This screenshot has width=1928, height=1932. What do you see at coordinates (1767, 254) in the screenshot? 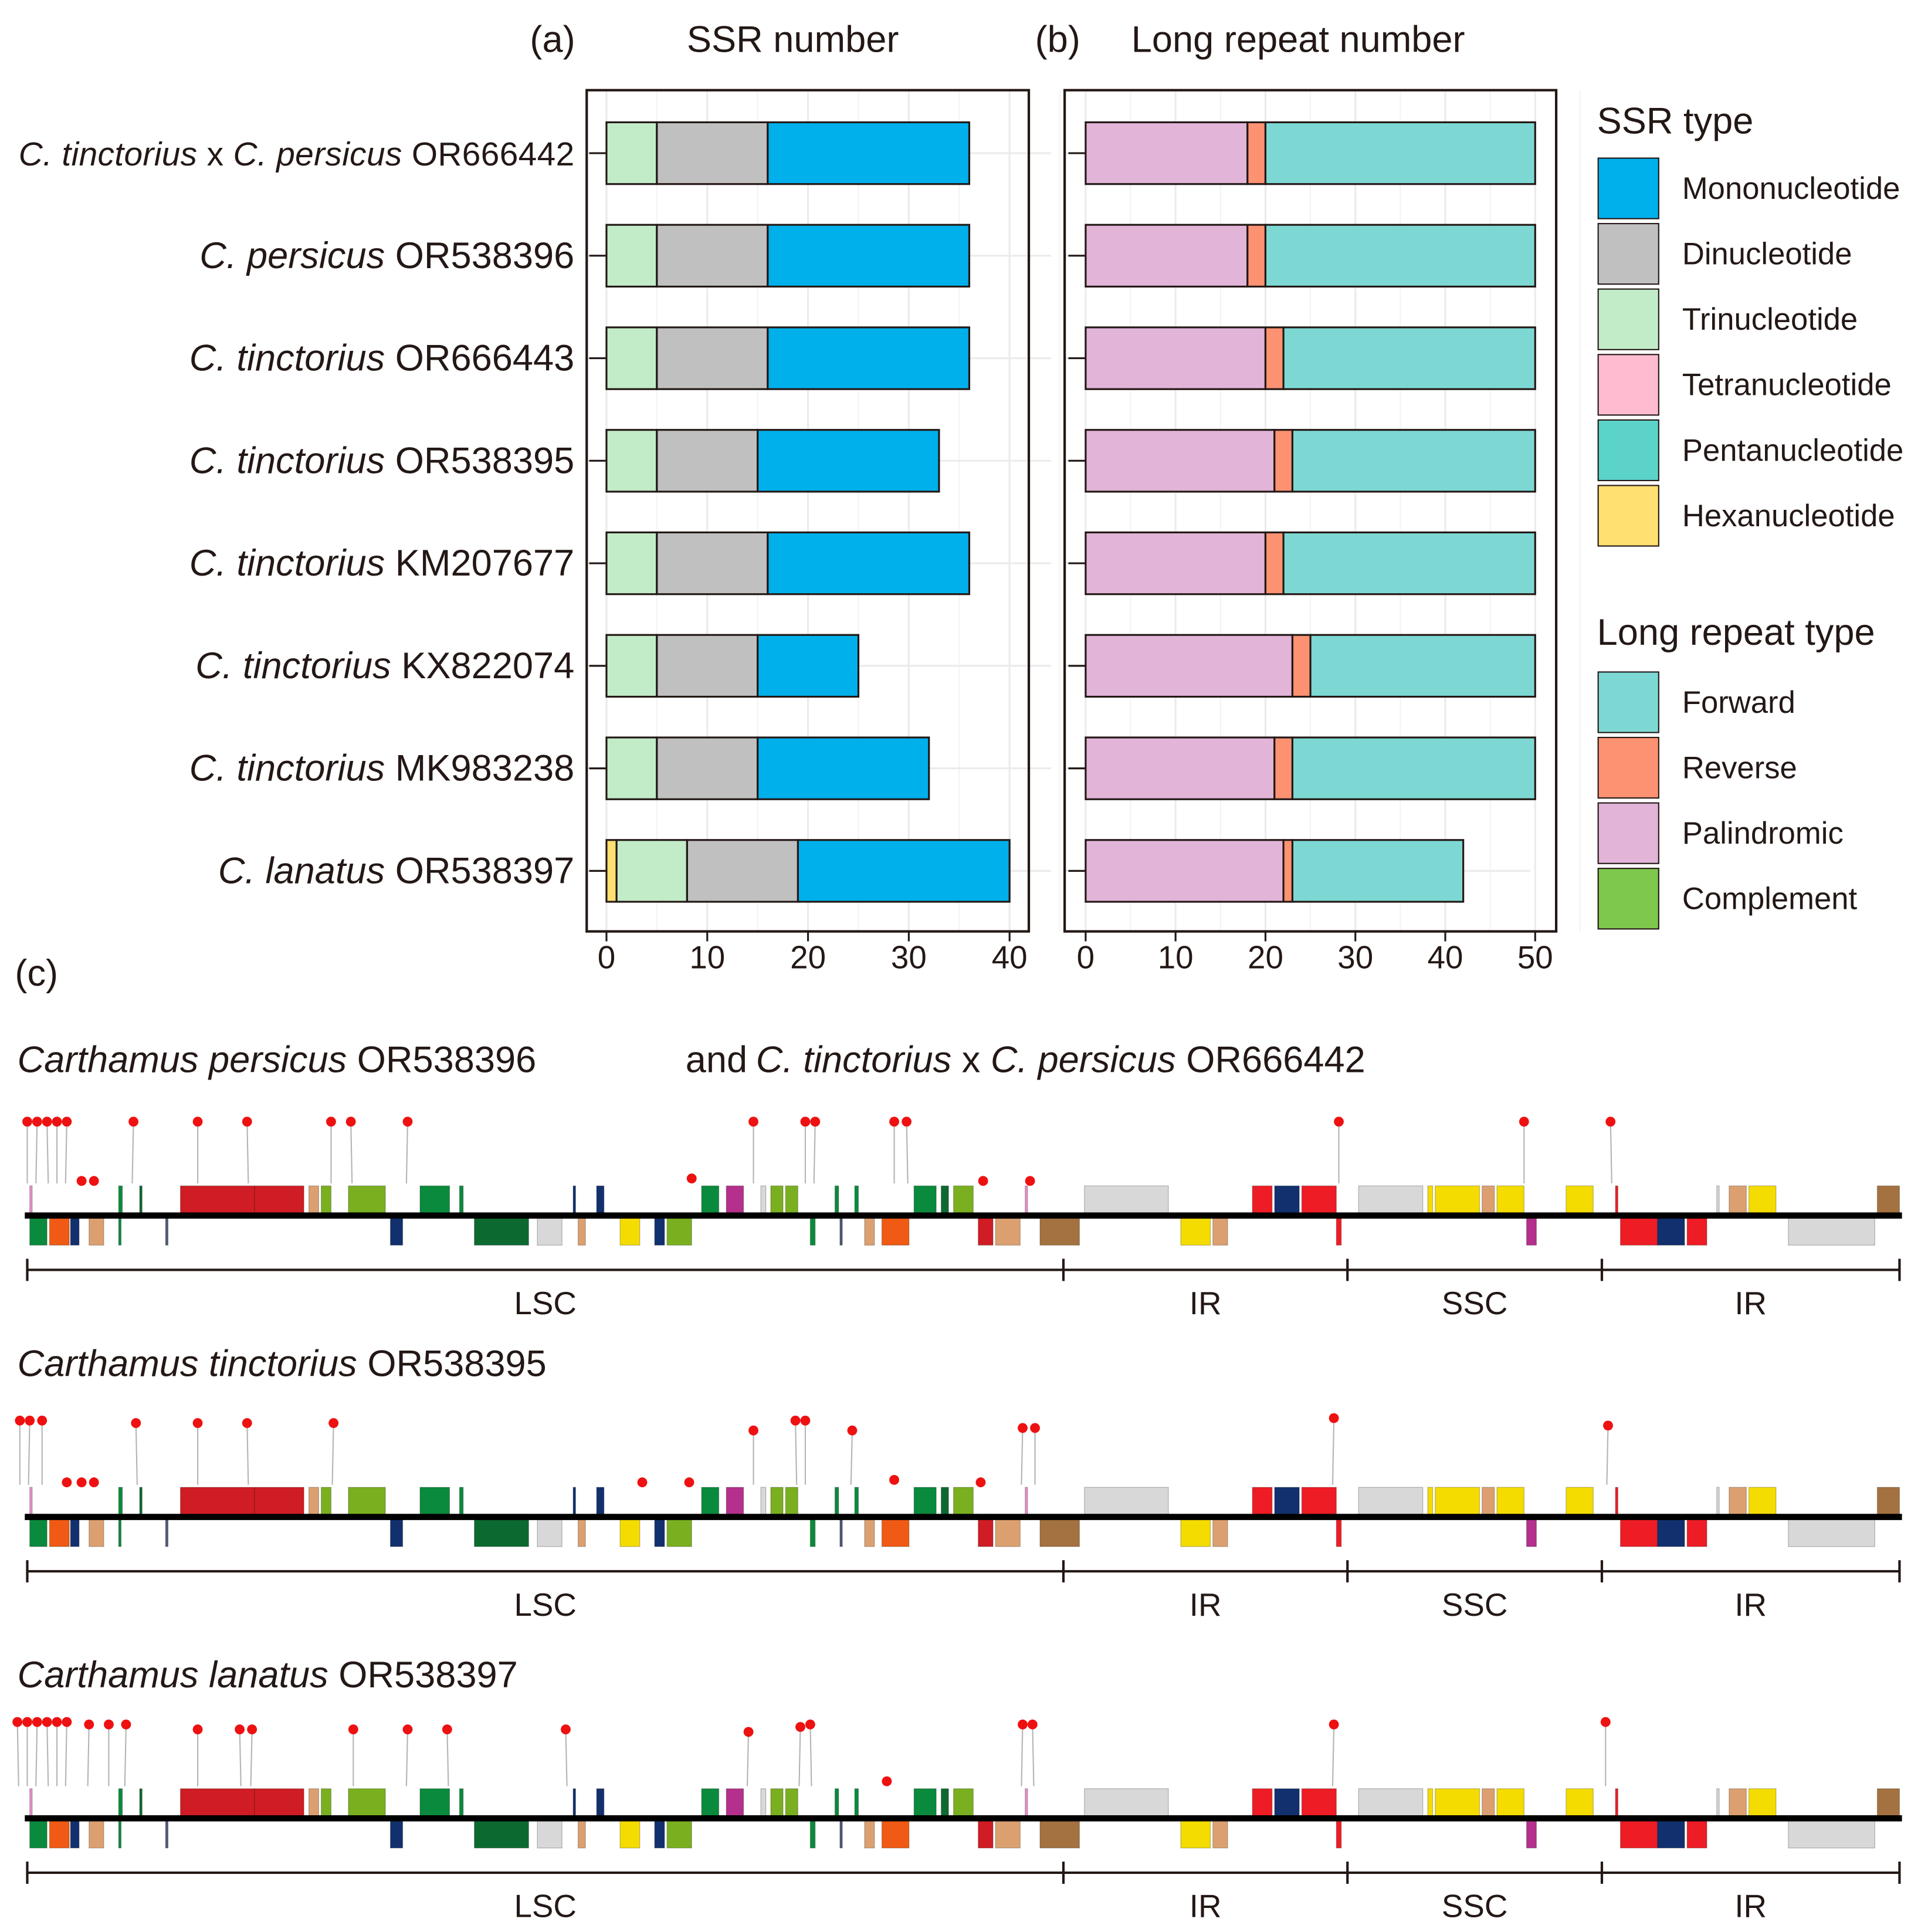
I see `legend-label-dinucleotide: Dinucleotide` at bounding box center [1767, 254].